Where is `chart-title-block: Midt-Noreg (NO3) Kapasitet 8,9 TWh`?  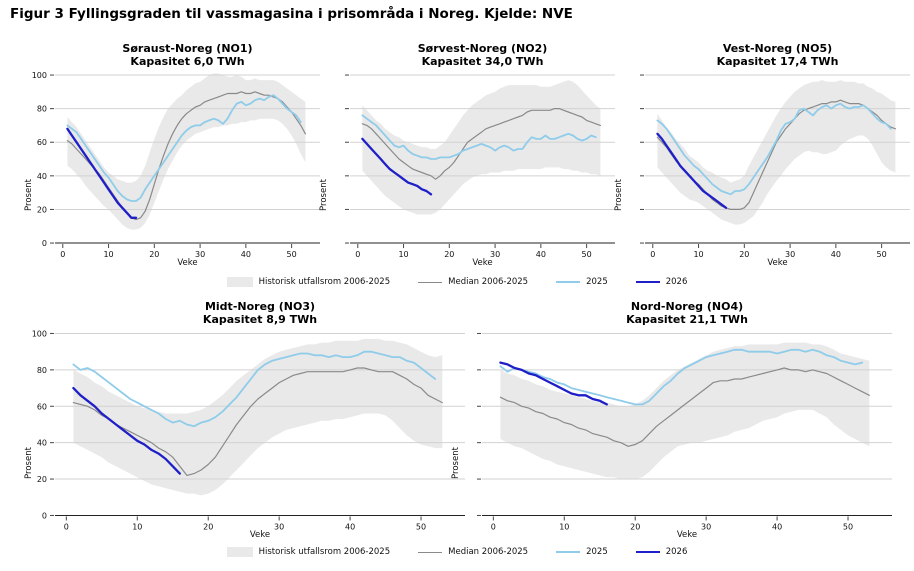 chart-title-block: Midt-Noreg (NO3) Kapasitet 8,9 TWh is located at coordinates (260, 313).